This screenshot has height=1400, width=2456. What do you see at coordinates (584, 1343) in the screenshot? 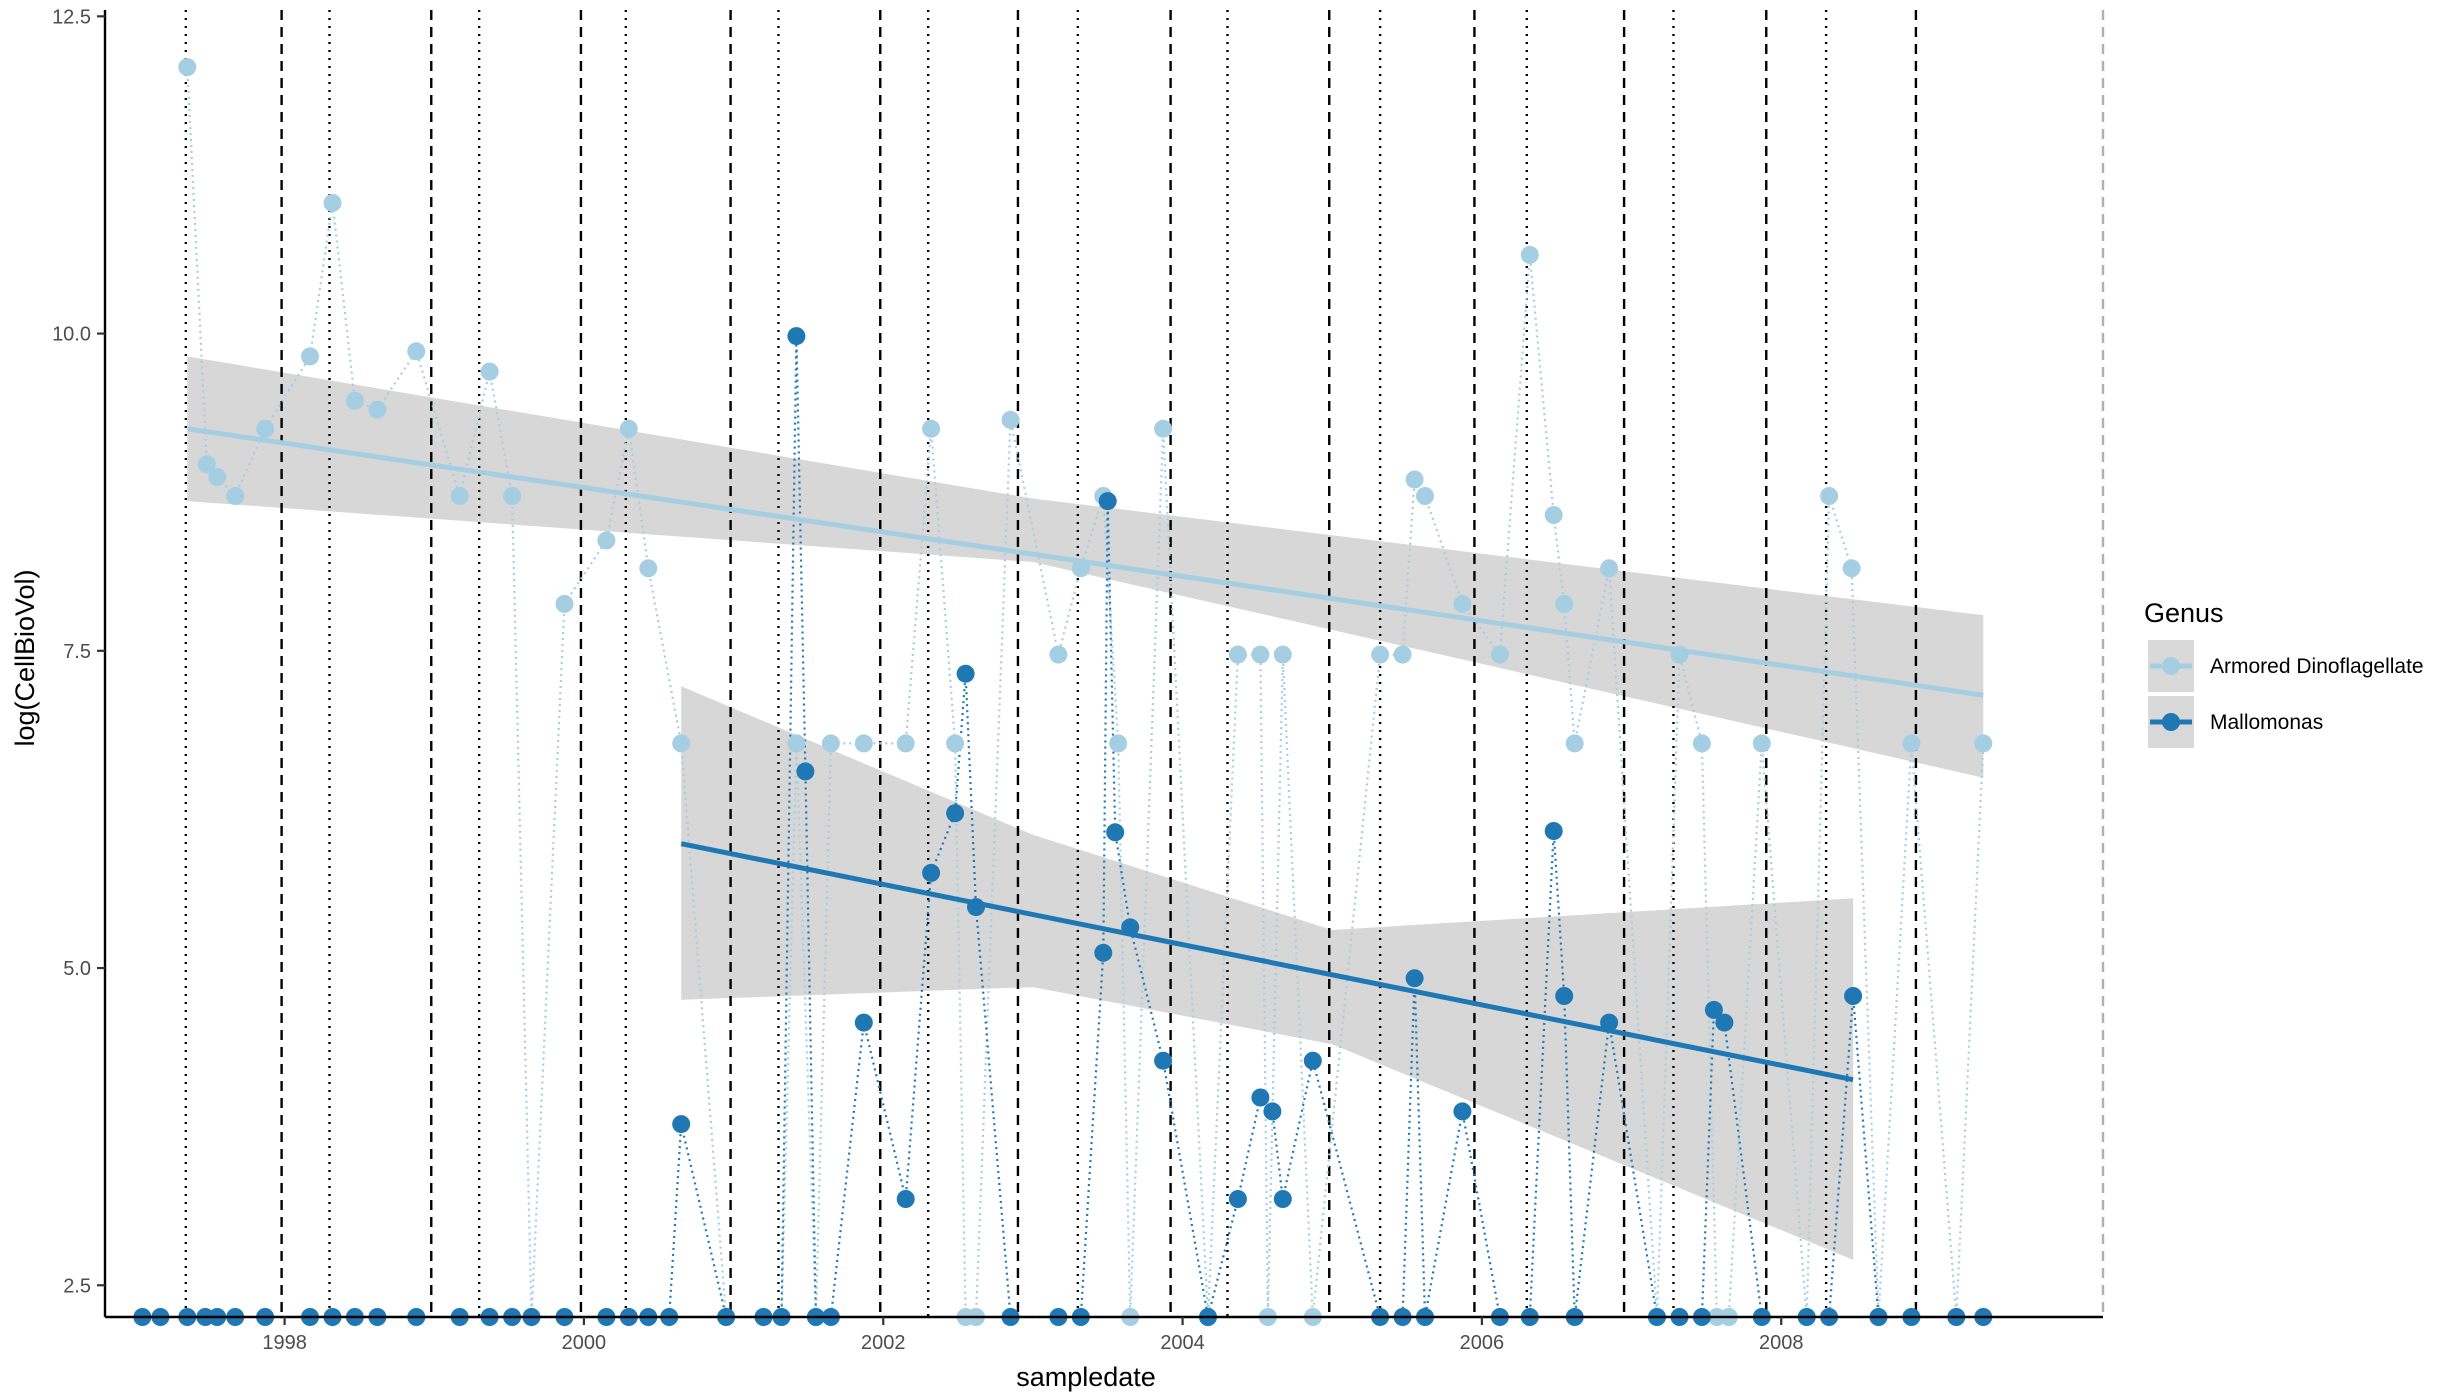
I see `x-tick-label: 2000` at bounding box center [584, 1343].